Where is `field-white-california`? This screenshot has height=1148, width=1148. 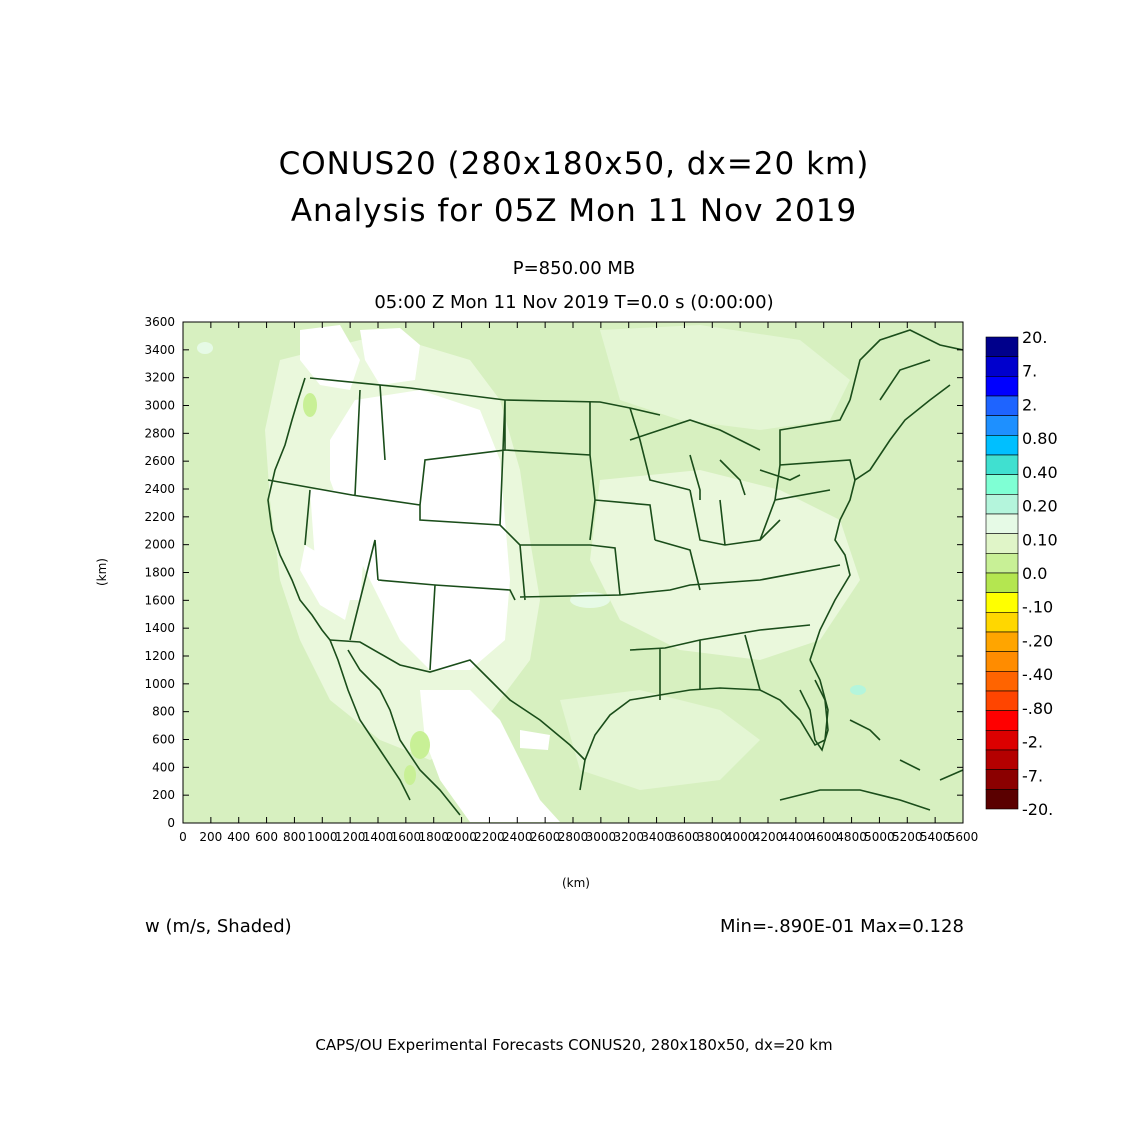
field-white-california is located at coordinates (325, 582).